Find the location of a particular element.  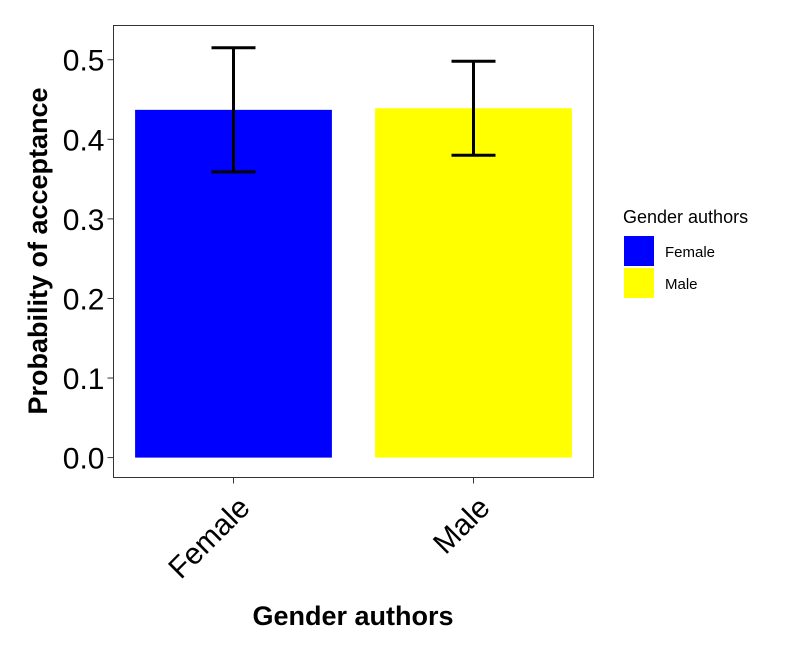

x-axis: Female Male is located at coordinates (329, 531).